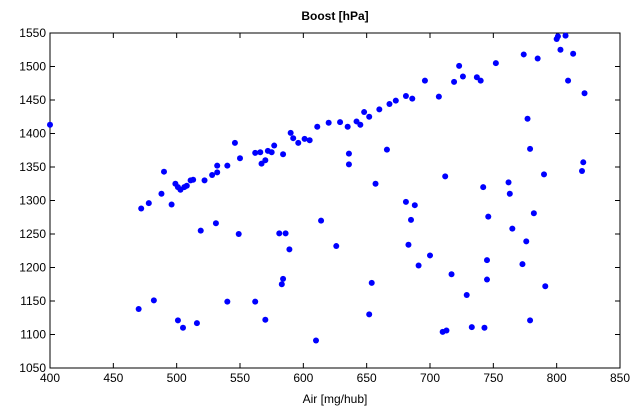 The image size is (642, 409). I want to click on x-axis-label: Air [mg/hub], so click(335, 399).